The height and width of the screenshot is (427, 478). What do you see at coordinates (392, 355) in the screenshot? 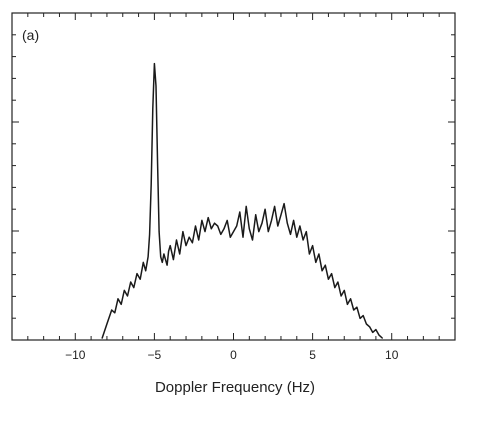
I see `x-tick-label: 10` at bounding box center [392, 355].